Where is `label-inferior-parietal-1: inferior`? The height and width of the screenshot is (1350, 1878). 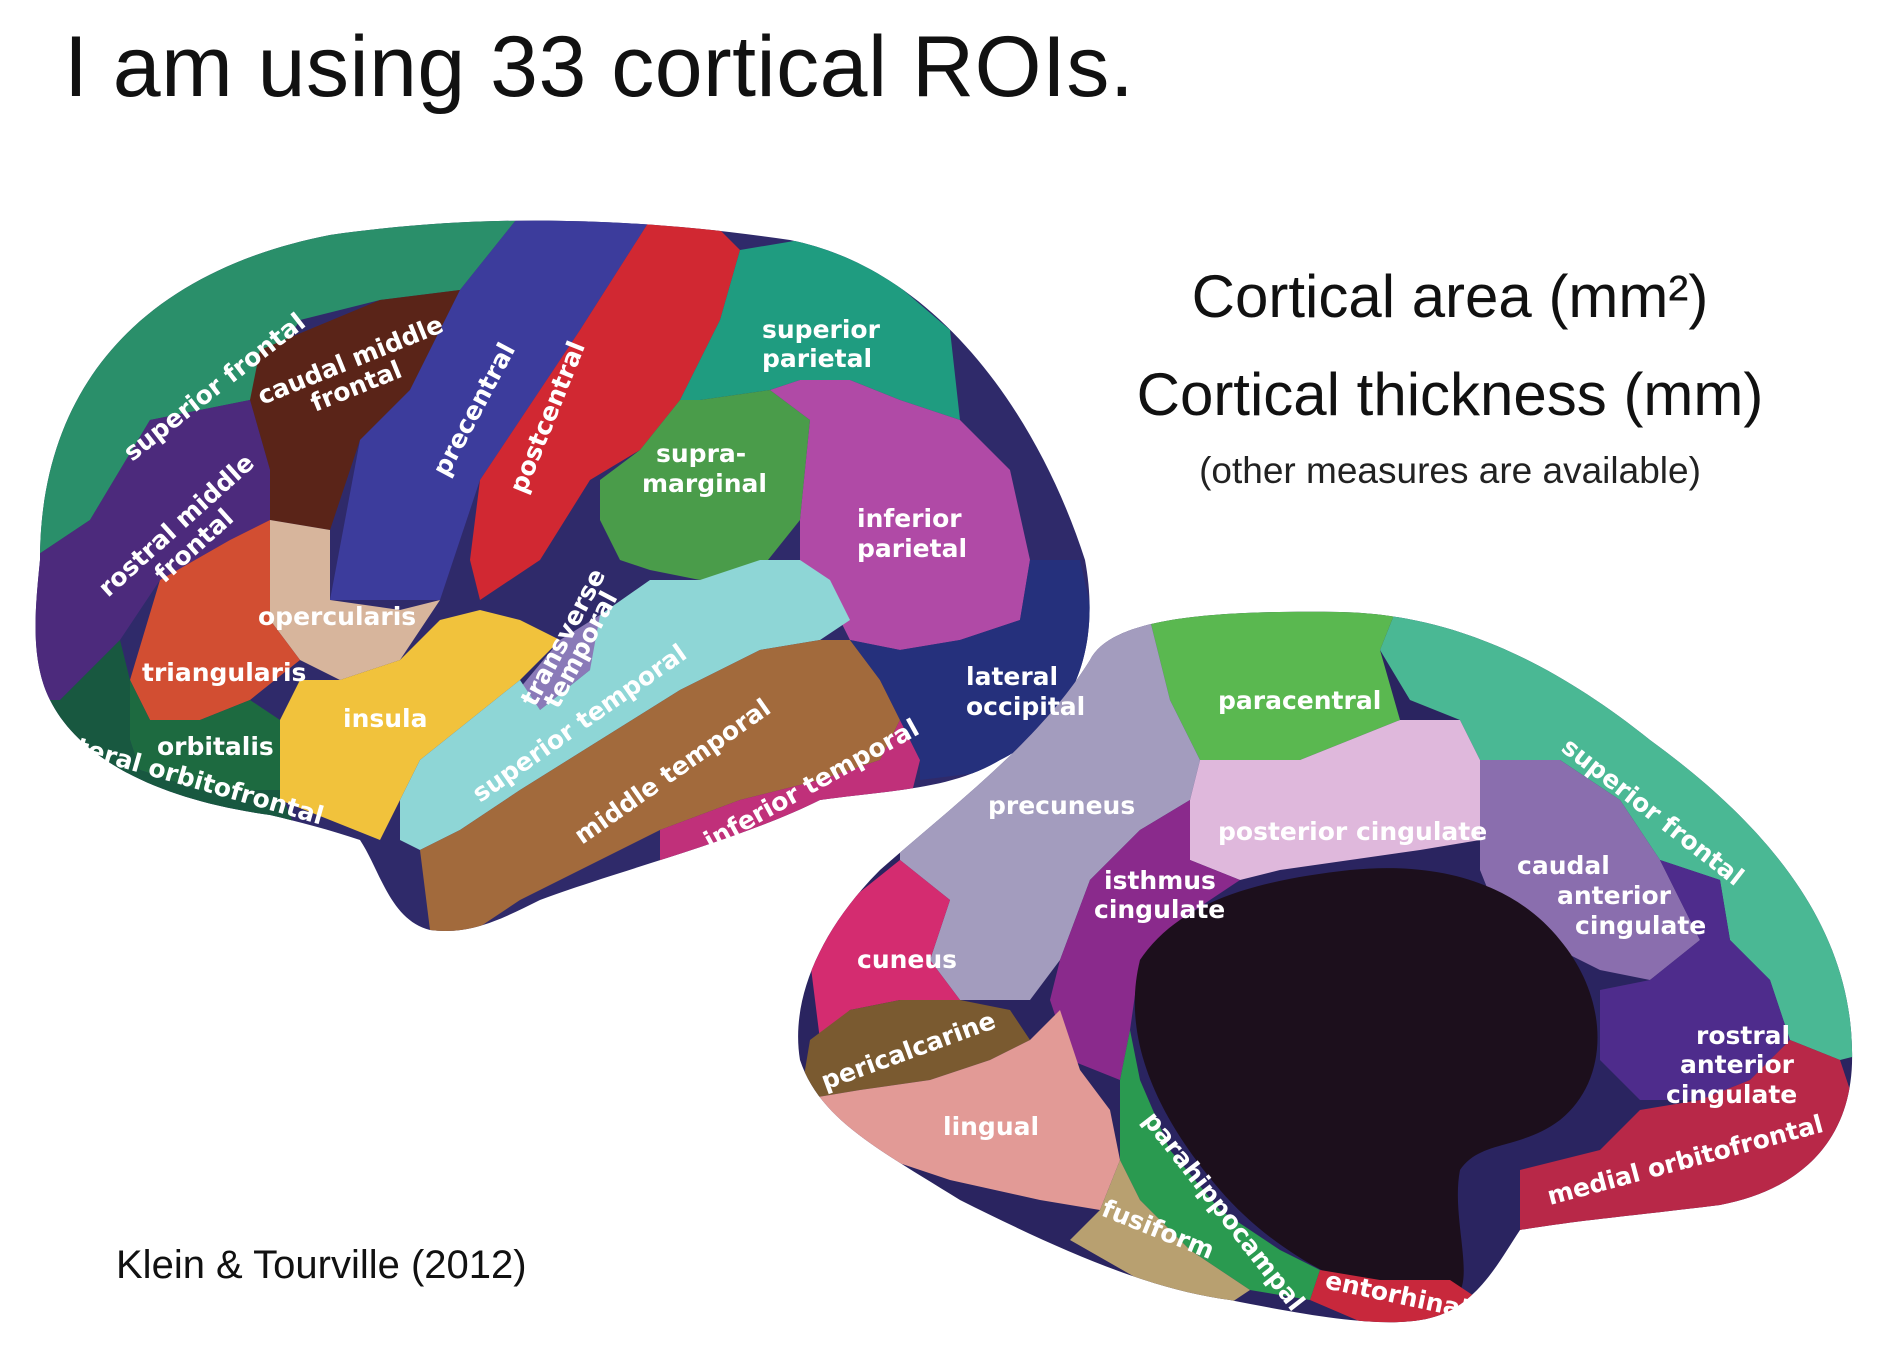 label-inferior-parietal-1: inferior is located at coordinates (909, 518).